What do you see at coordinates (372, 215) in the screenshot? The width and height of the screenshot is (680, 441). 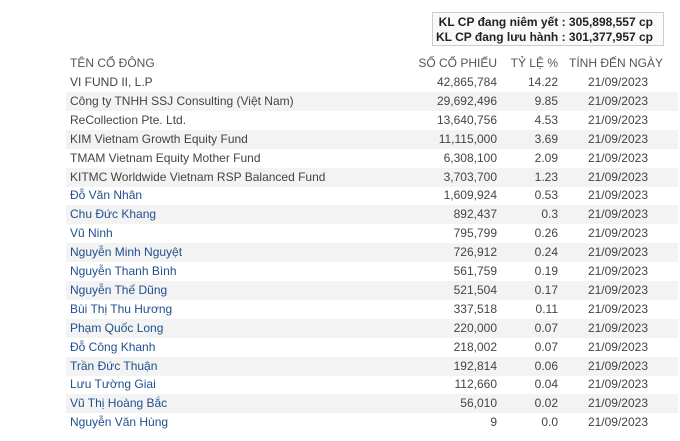 I see `table-row: Chu Đức Khang 892,437 0.3 21/09/2023` at bounding box center [372, 215].